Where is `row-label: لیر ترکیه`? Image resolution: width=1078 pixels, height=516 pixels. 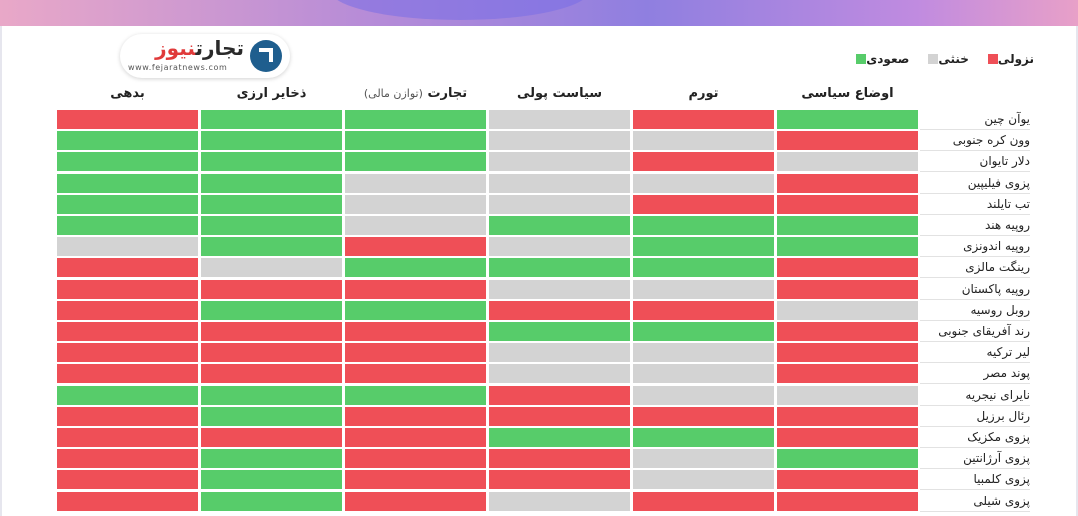
row-label: لیر ترکیه is located at coordinates (975, 353).